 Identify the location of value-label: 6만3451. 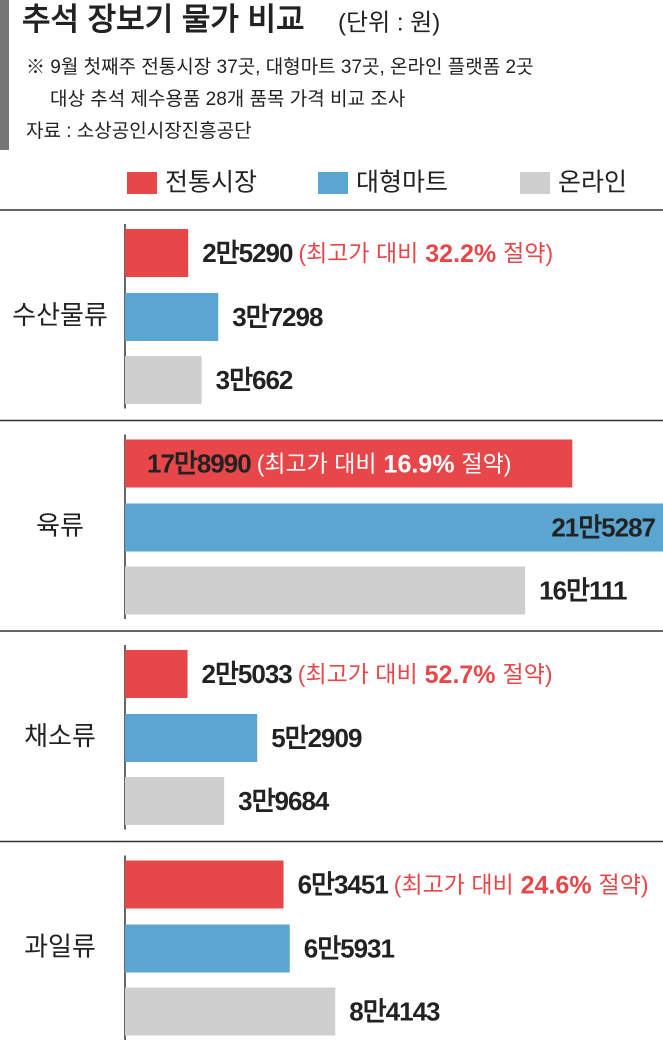
(343, 884).